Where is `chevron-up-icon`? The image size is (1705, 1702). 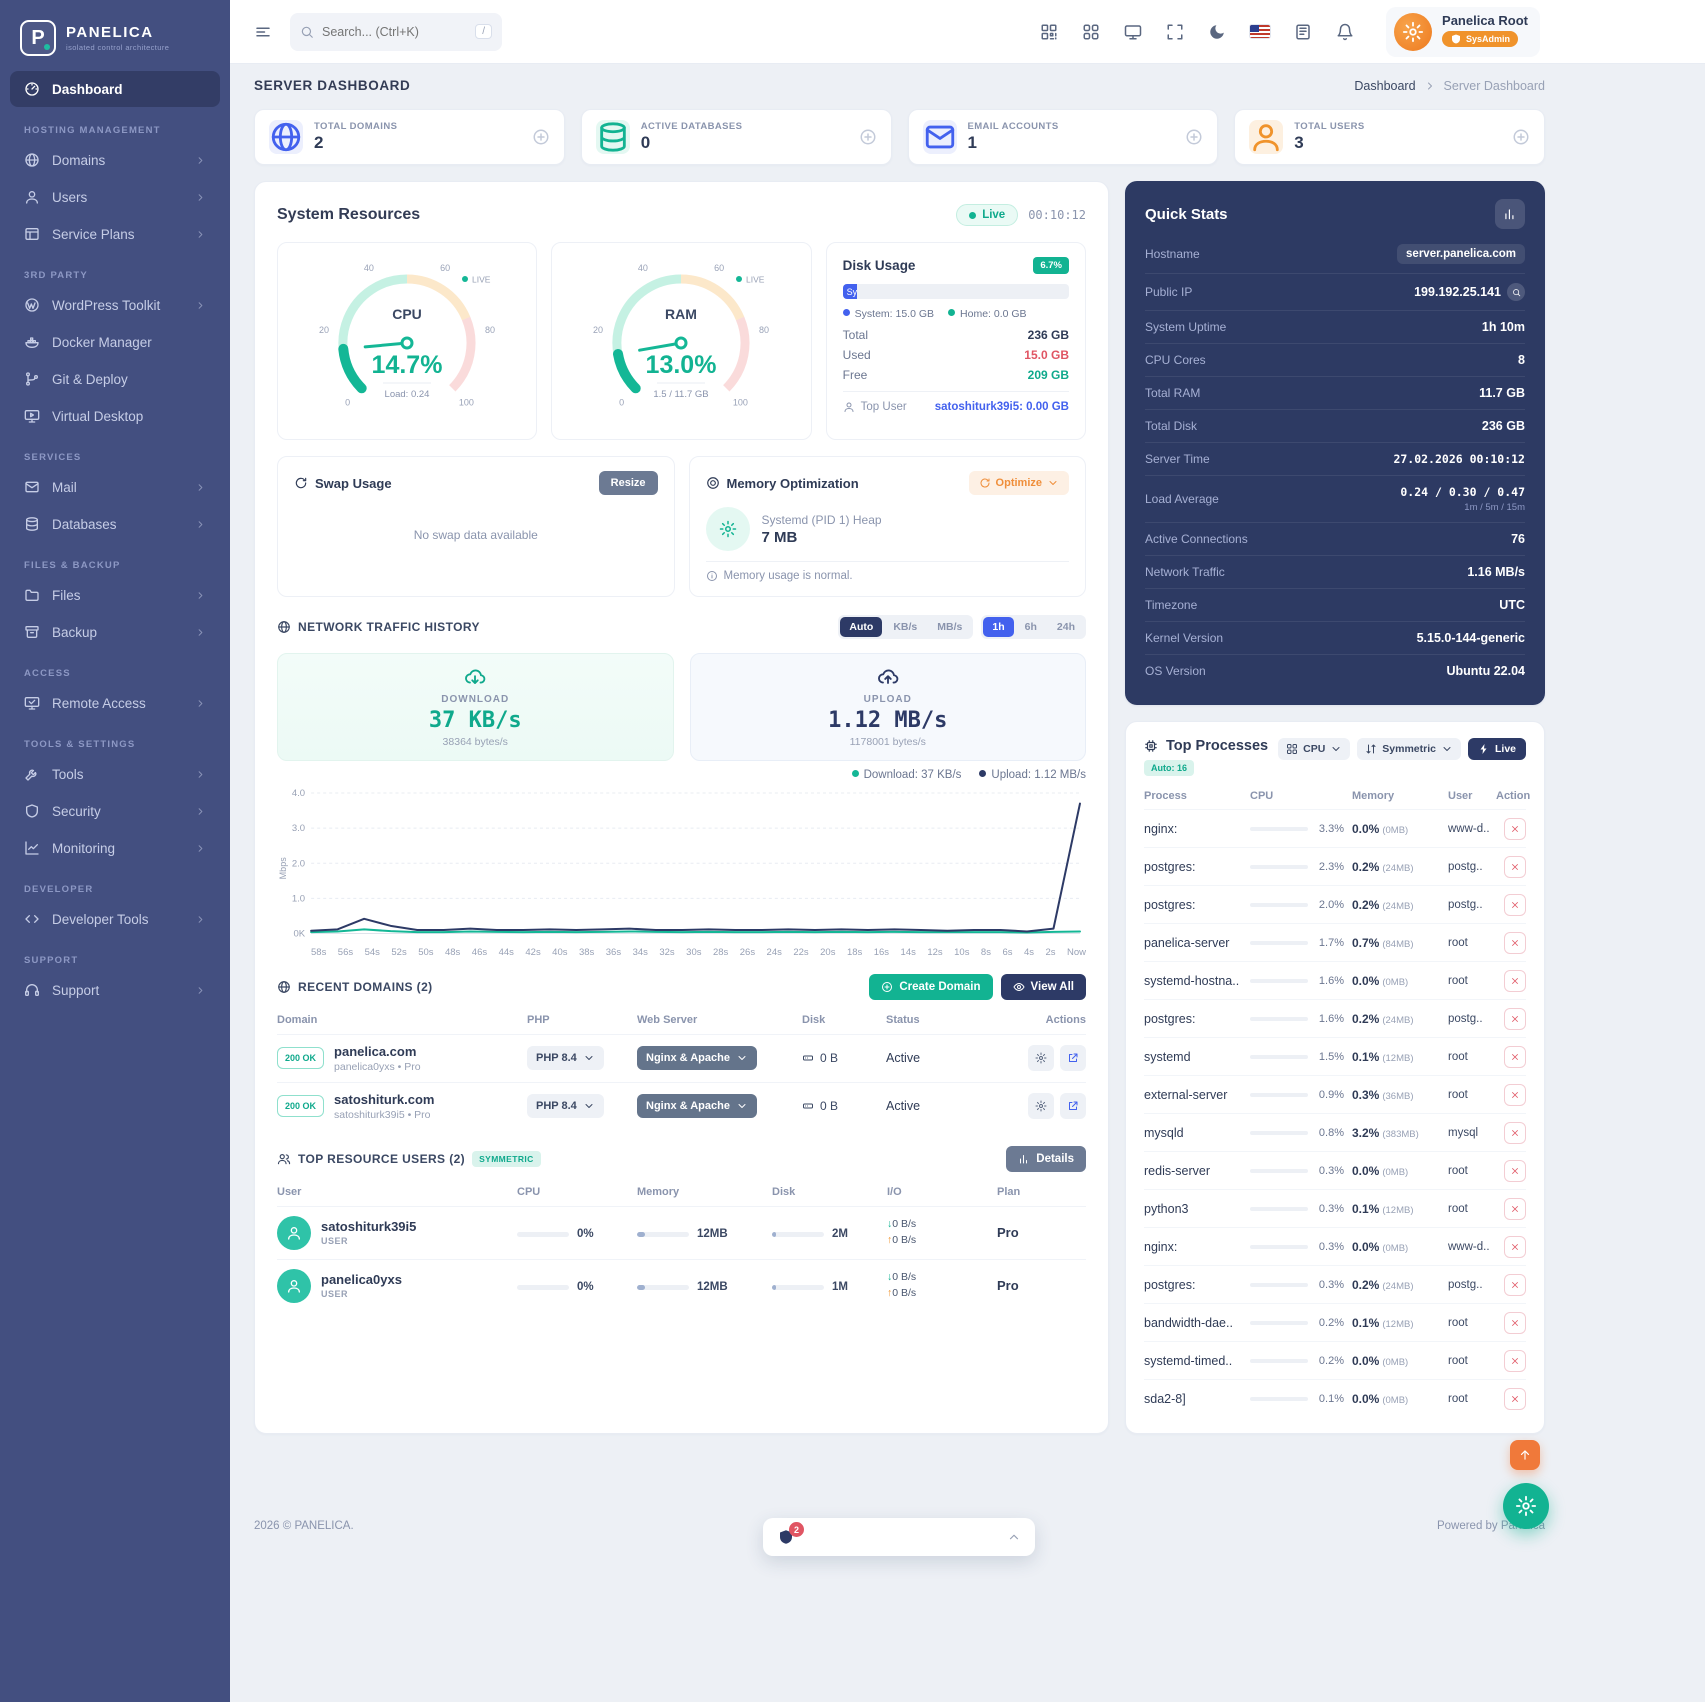
chevron-up-icon is located at coordinates (1014, 1537).